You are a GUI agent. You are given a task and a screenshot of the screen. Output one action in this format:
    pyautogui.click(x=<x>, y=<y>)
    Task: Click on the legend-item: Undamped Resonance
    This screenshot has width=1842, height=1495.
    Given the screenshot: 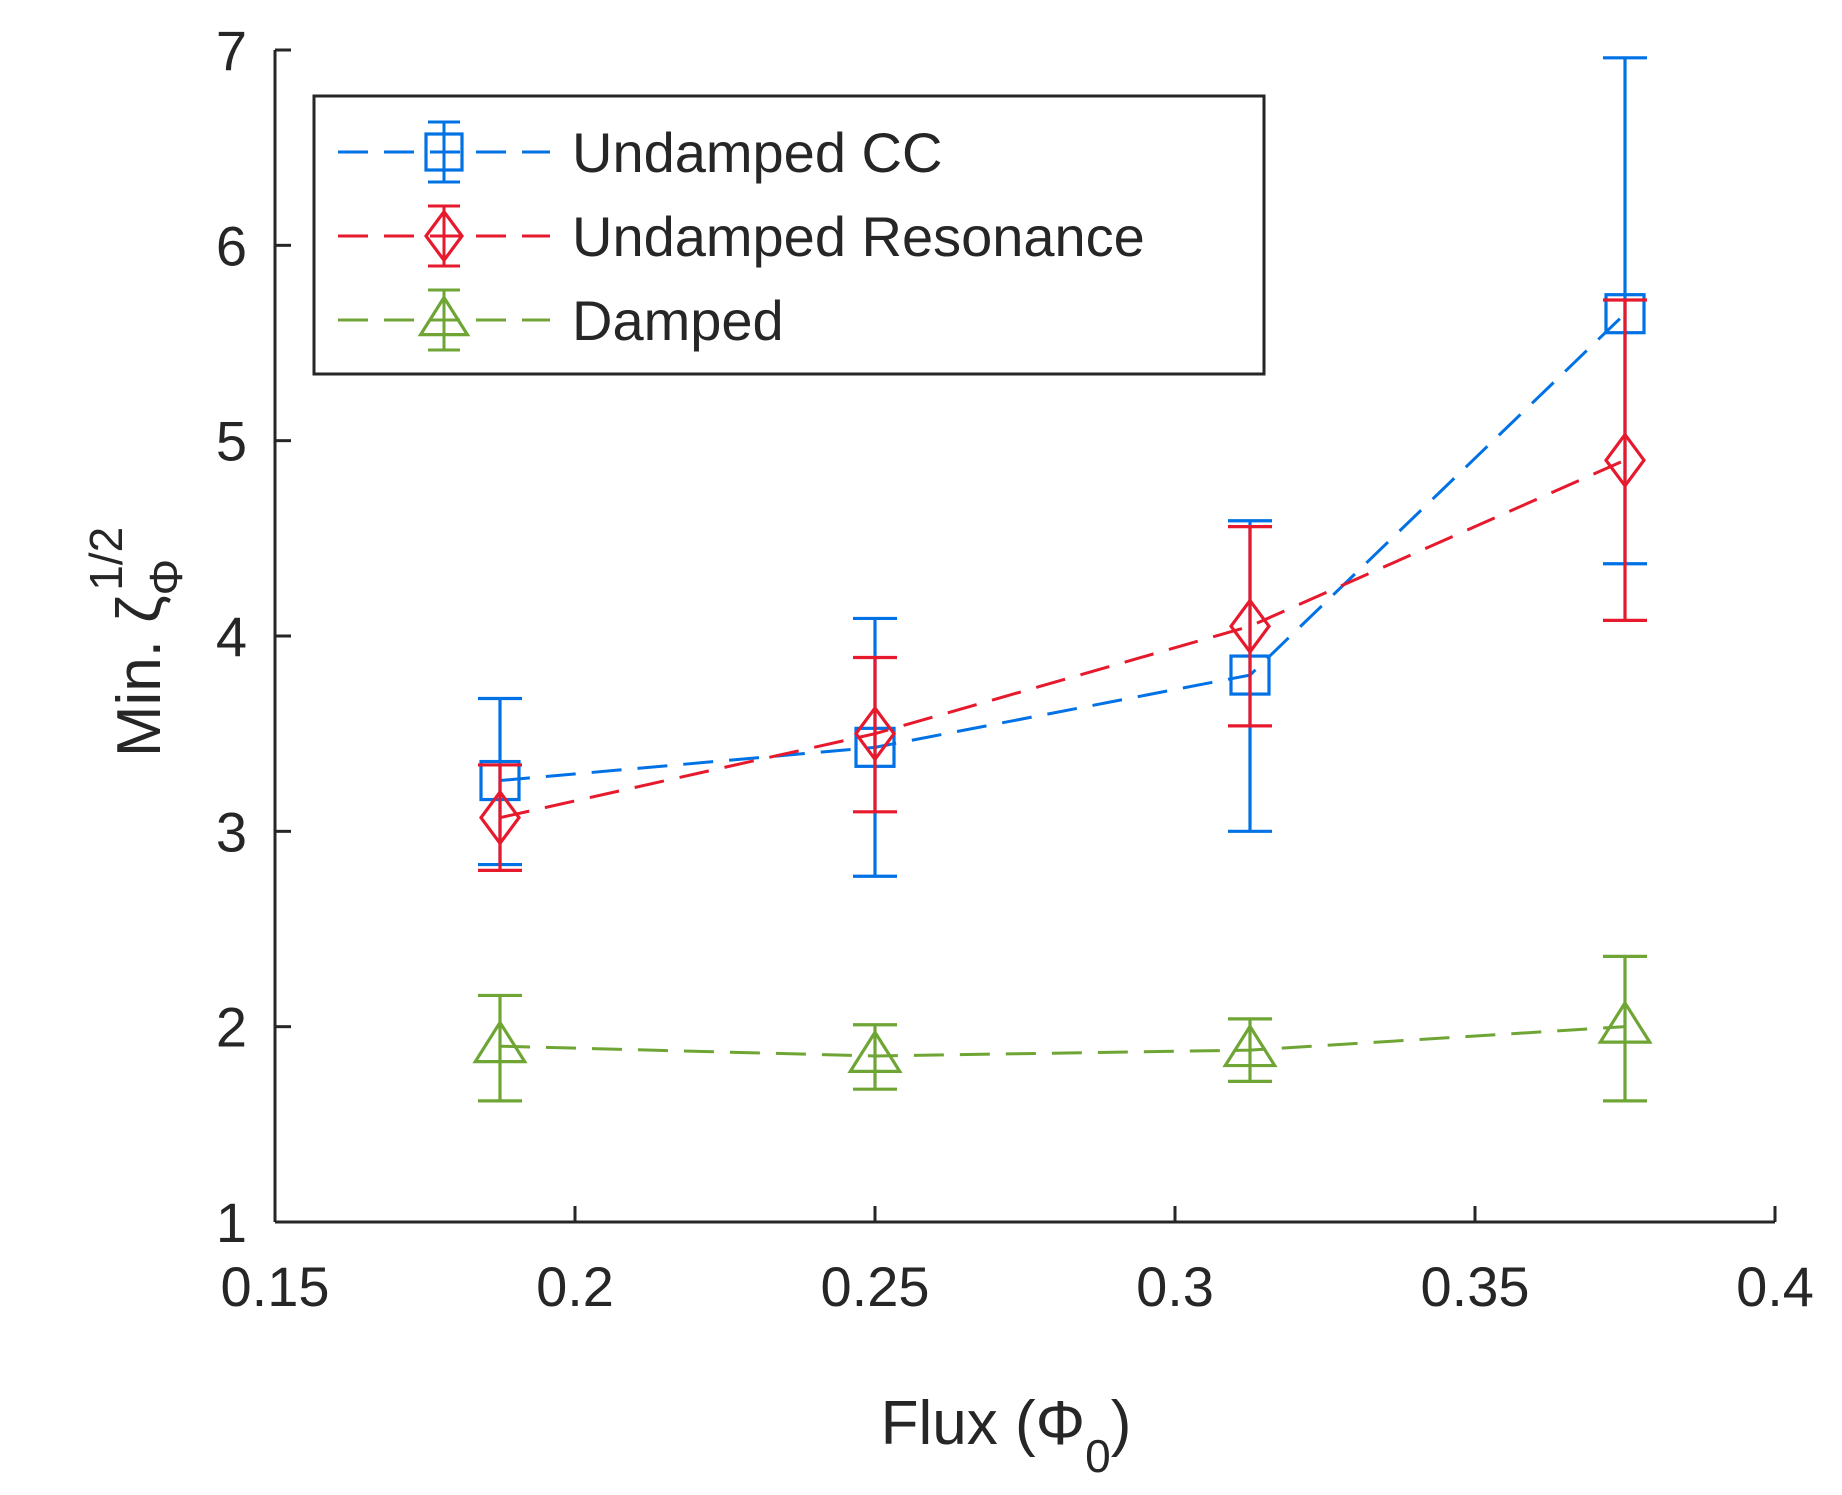 What is the action you would take?
    pyautogui.click(x=741, y=236)
    